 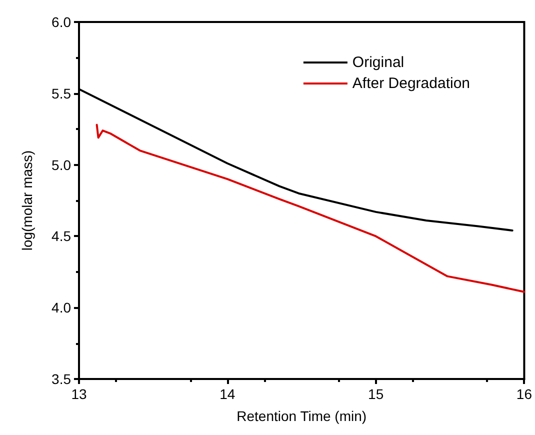 What do you see at coordinates (79, 394) in the screenshot?
I see `x-tick-label: 13` at bounding box center [79, 394].